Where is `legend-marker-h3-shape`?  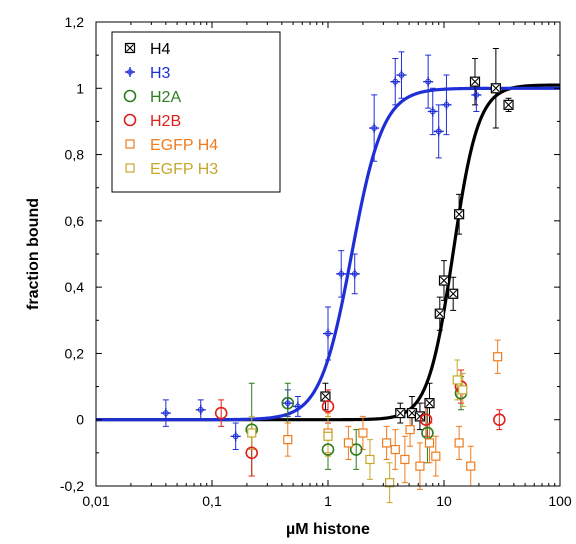
legend-marker-h3-shape is located at coordinates (130, 72).